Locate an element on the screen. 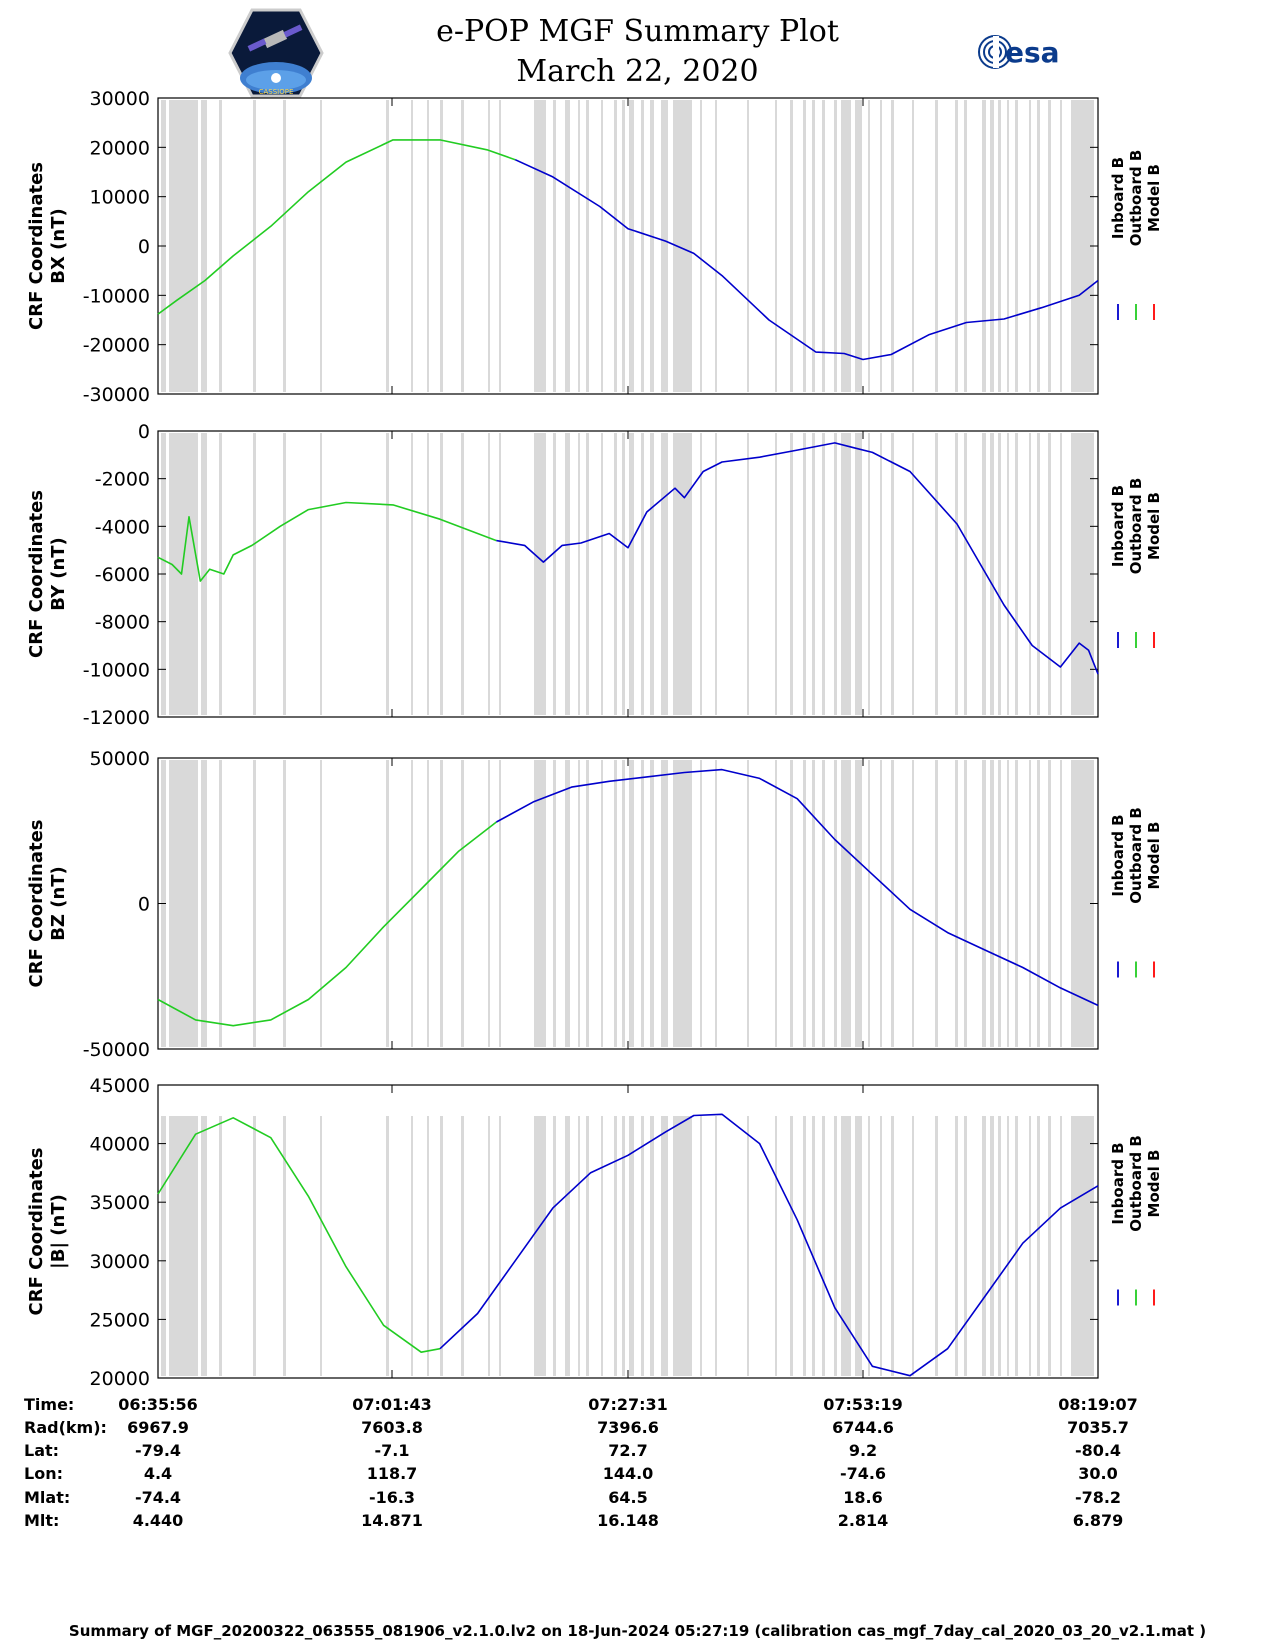  y-axis-unit-label: BX (nT) is located at coordinates (58, 245).